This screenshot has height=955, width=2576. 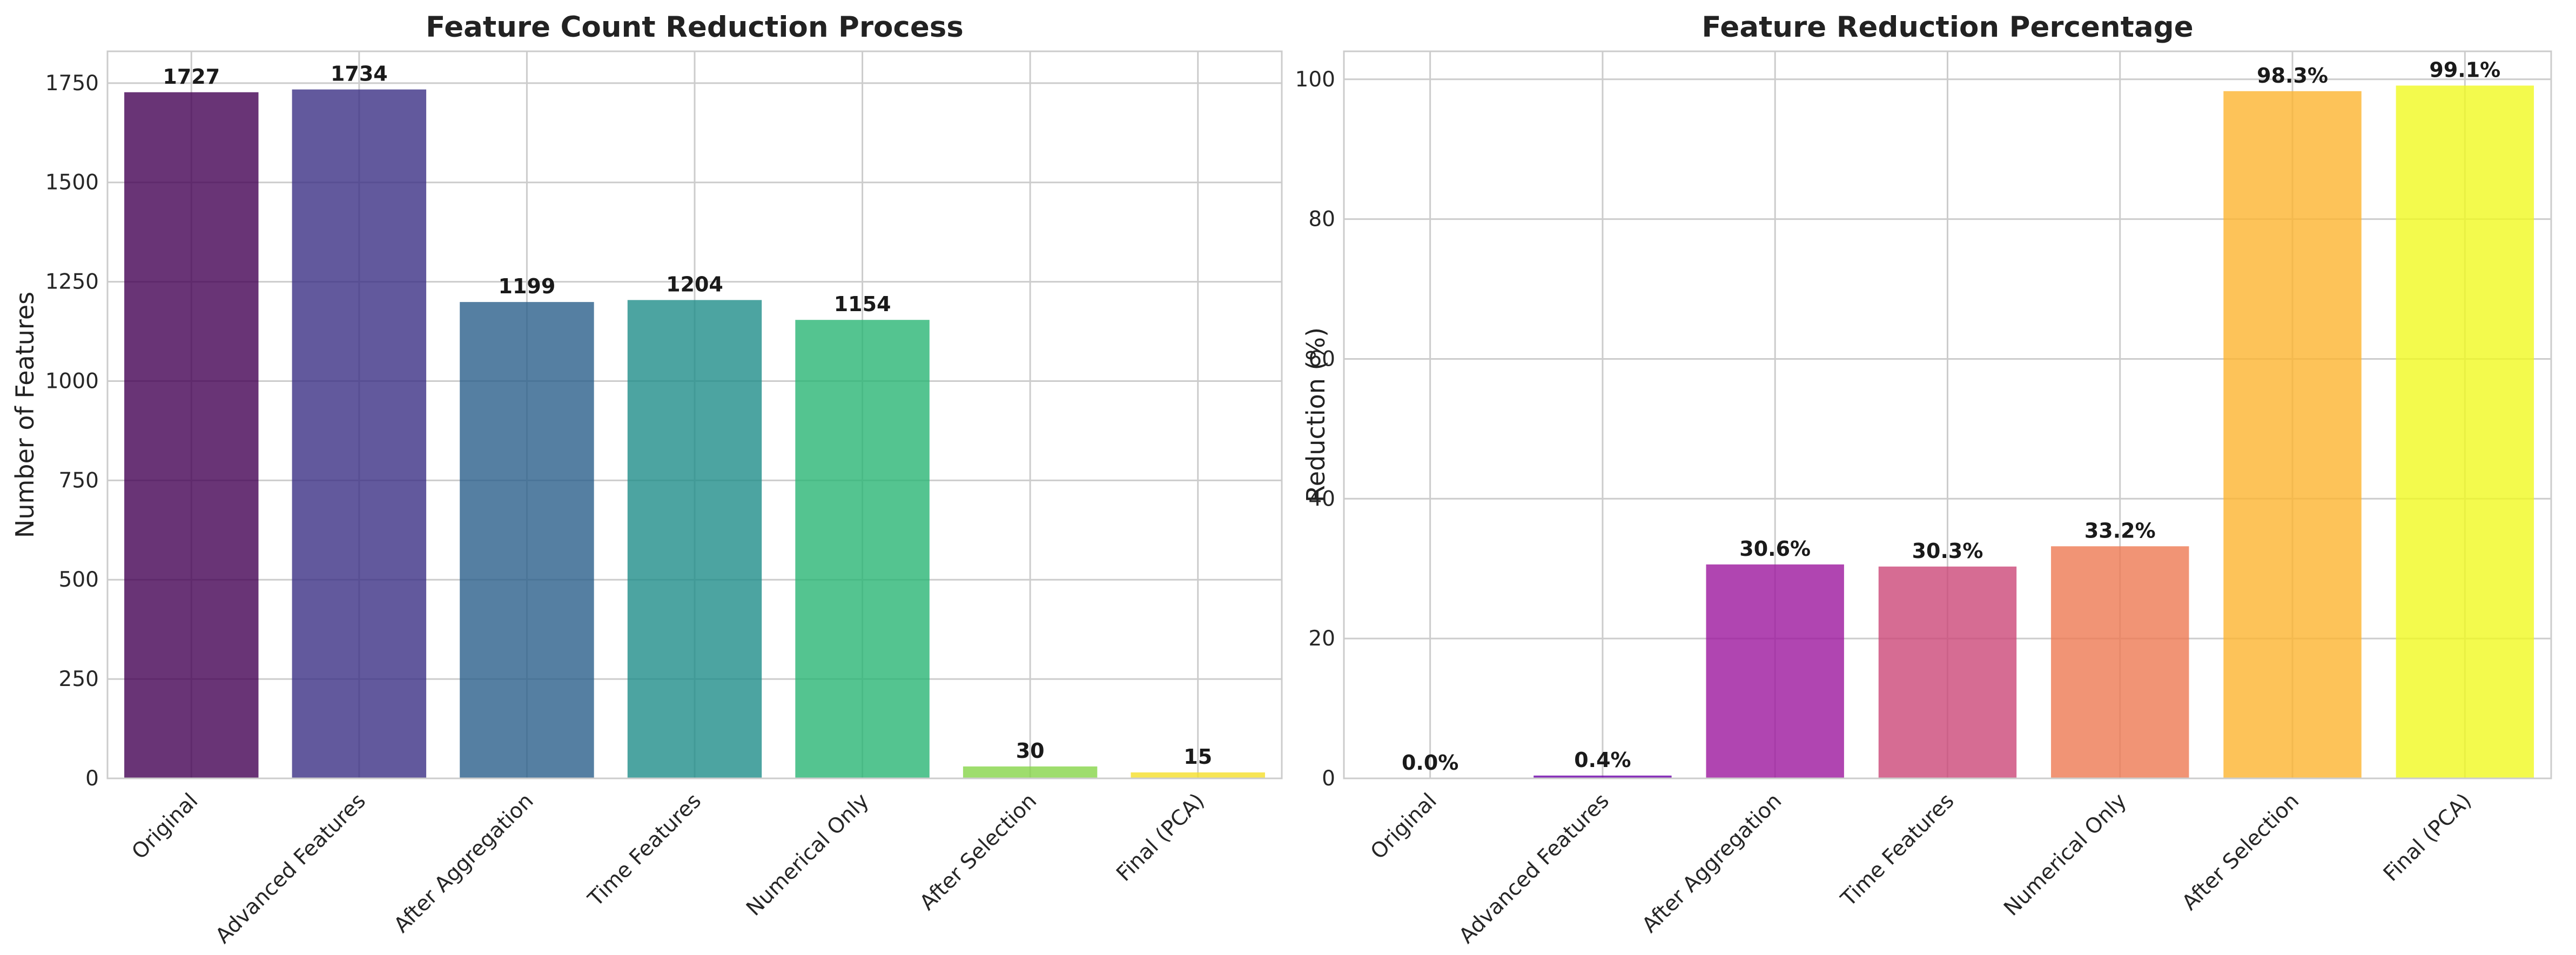 What do you see at coordinates (1947, 27) in the screenshot?
I see `chart-title: Feature Reduction Percentage` at bounding box center [1947, 27].